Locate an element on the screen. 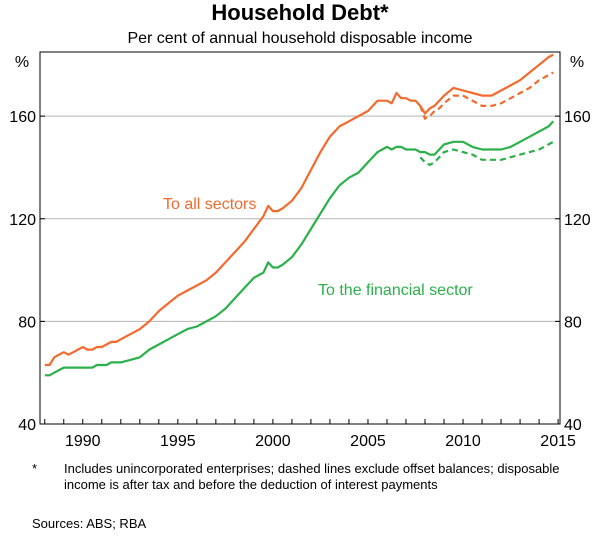 Image resolution: width=600 pixels, height=538 pixels. y-tick-label-right-160: 160 is located at coordinates (577, 117).